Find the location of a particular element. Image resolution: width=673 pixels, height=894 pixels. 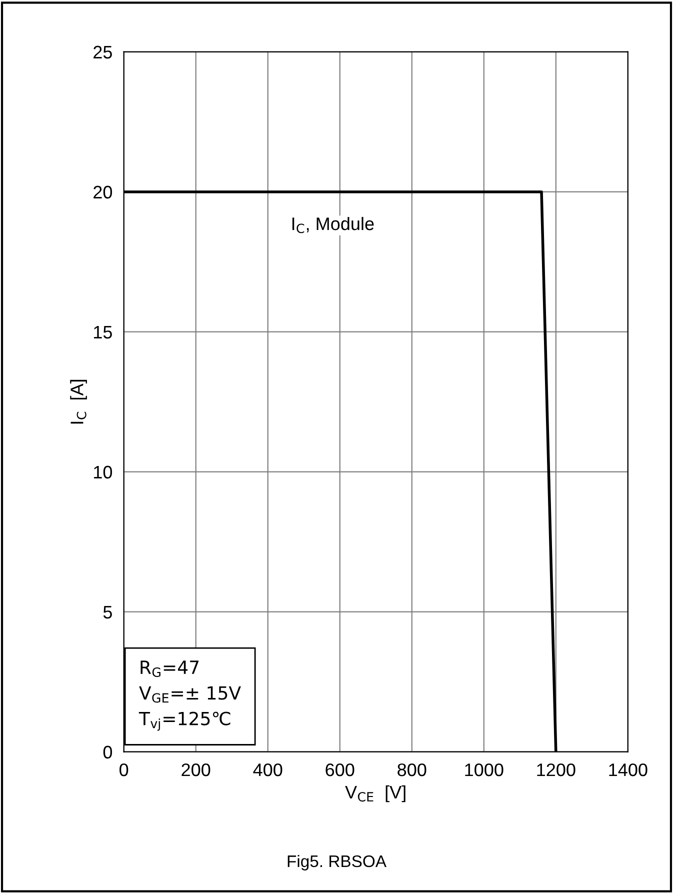

x-tick-label: 1200 is located at coordinates (556, 769).